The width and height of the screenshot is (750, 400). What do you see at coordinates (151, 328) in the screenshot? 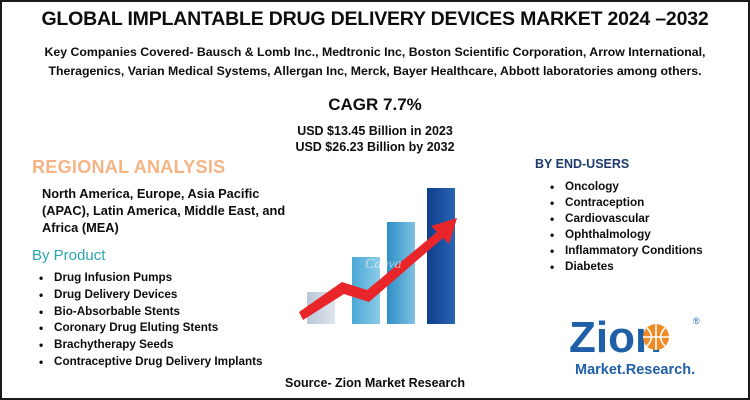
I see `product-item: Coronary Drug Eluting Stents` at bounding box center [151, 328].